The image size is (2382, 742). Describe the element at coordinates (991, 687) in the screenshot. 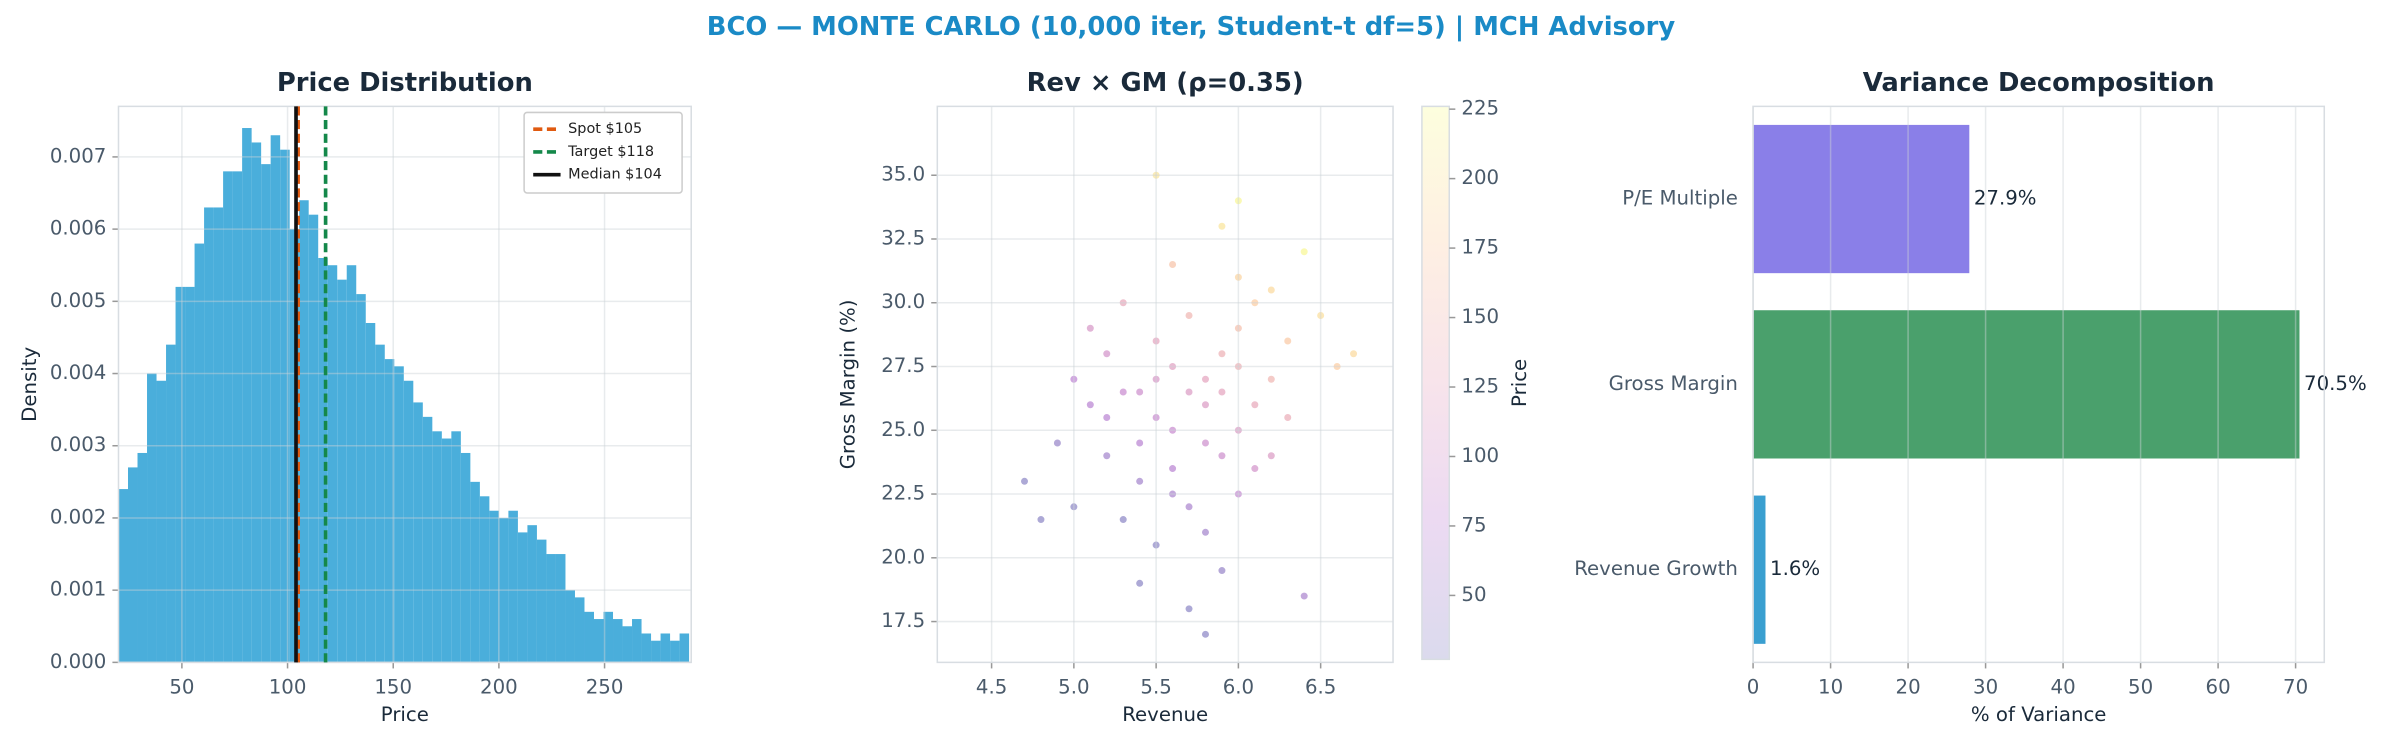

I see `x-tick-label: 4.5` at that location.